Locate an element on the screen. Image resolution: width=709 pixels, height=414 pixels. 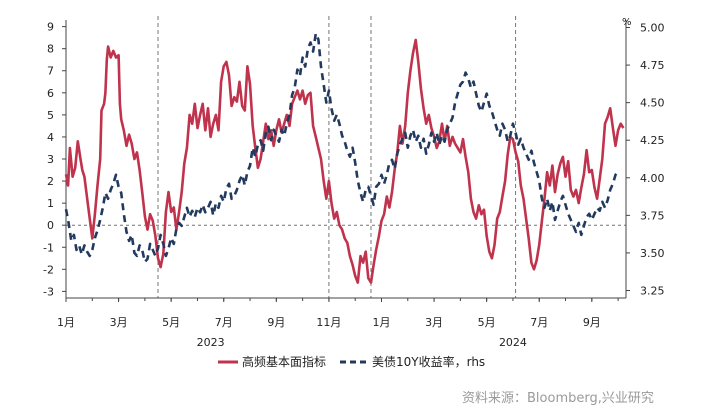
left-axis-tick-label: -3 is located at coordinates (48, 291).